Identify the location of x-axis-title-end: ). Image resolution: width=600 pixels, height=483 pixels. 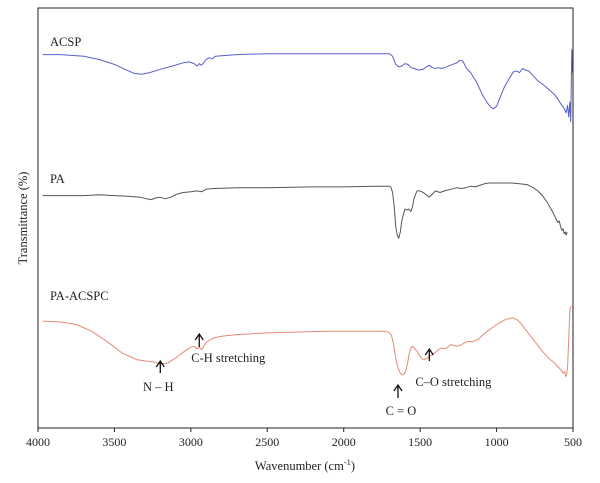
(353, 466).